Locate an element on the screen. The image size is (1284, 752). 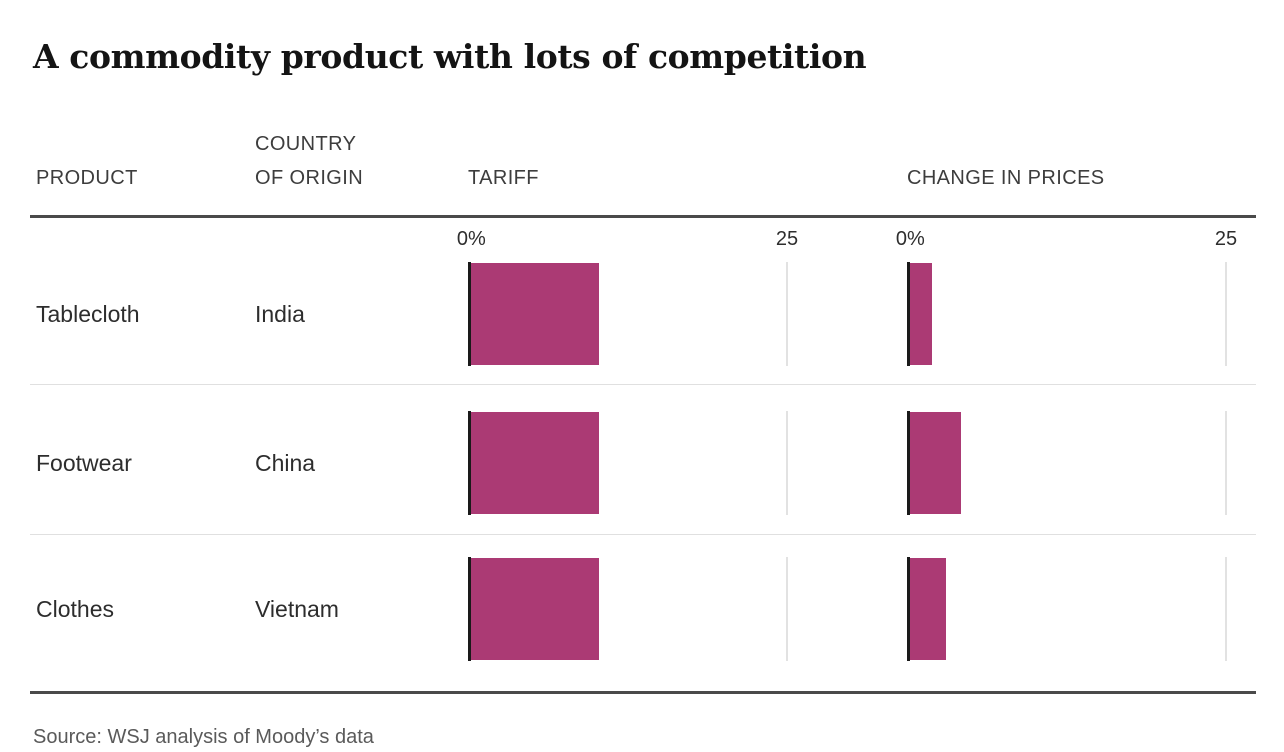
column-header-tariff: TARIFF is located at coordinates (503, 178).